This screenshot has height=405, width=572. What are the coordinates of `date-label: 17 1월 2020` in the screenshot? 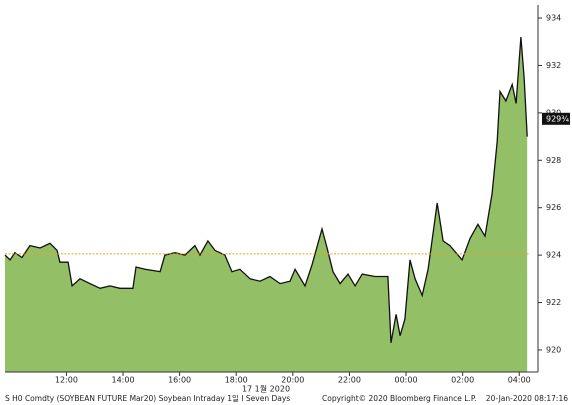 It's located at (266, 389).